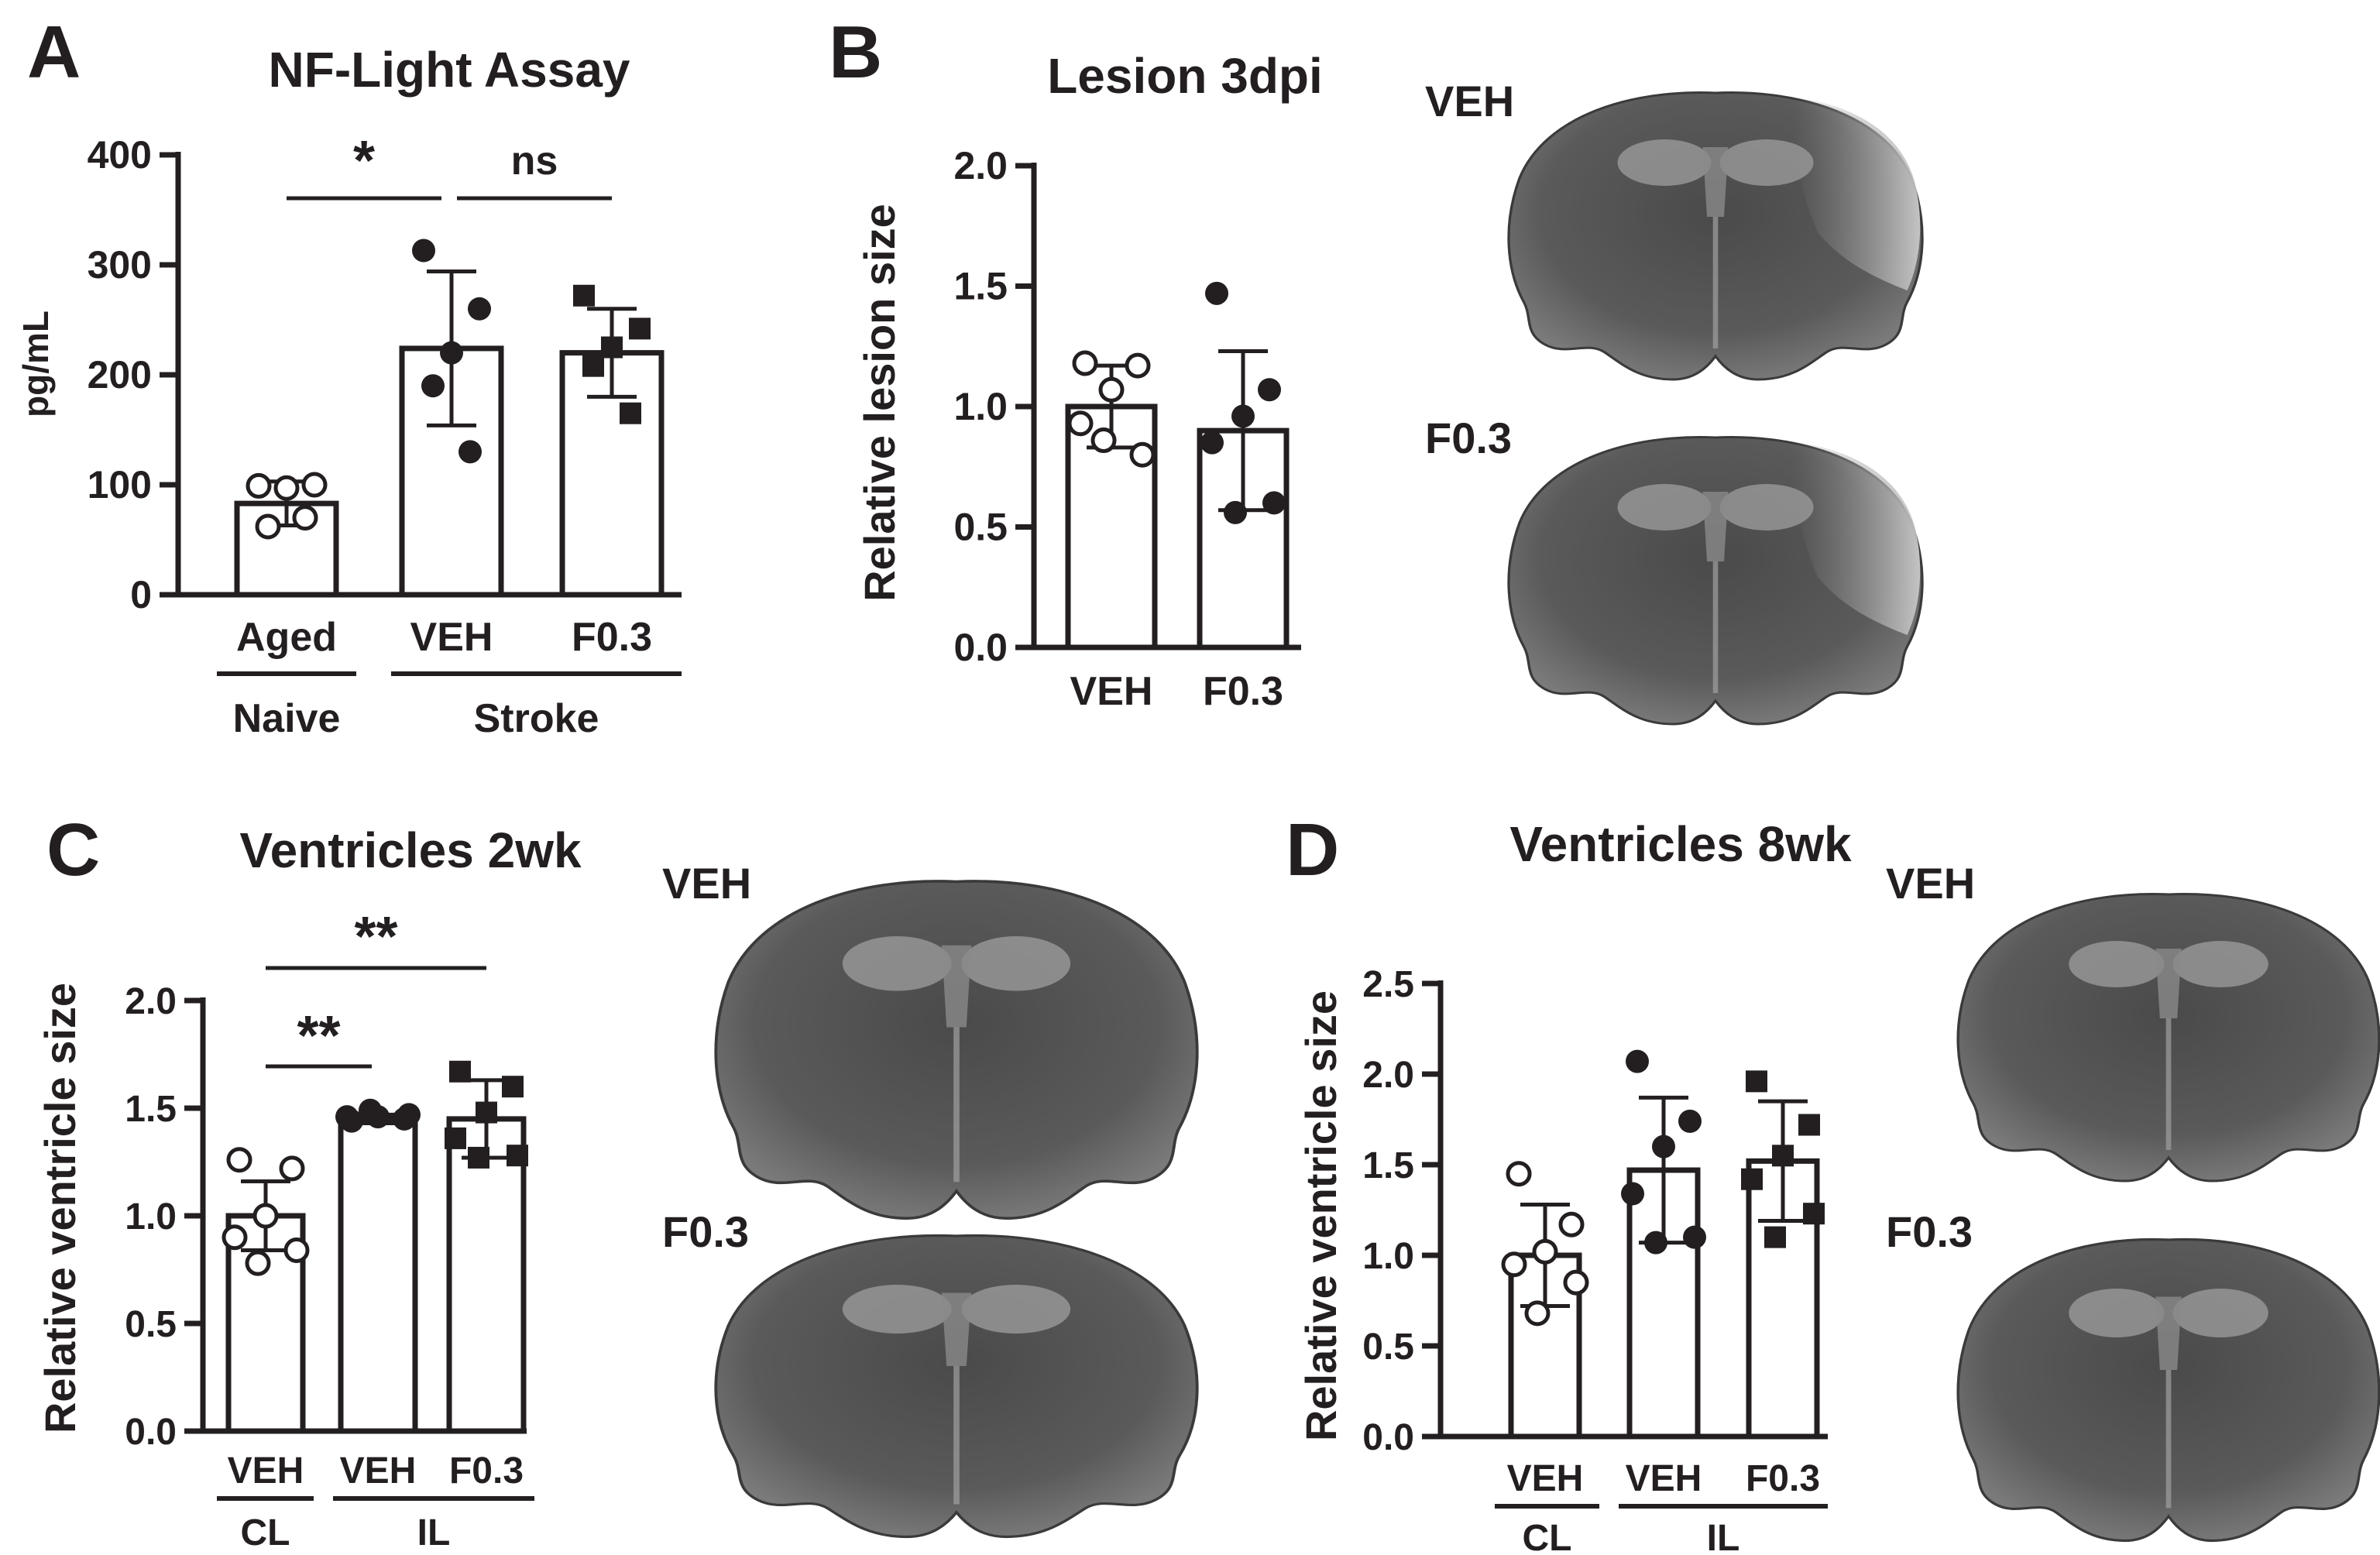 The image size is (2380, 1555). Describe the element at coordinates (1930, 1231) in the screenshot. I see `image-label-d-f03: F0.3` at that location.